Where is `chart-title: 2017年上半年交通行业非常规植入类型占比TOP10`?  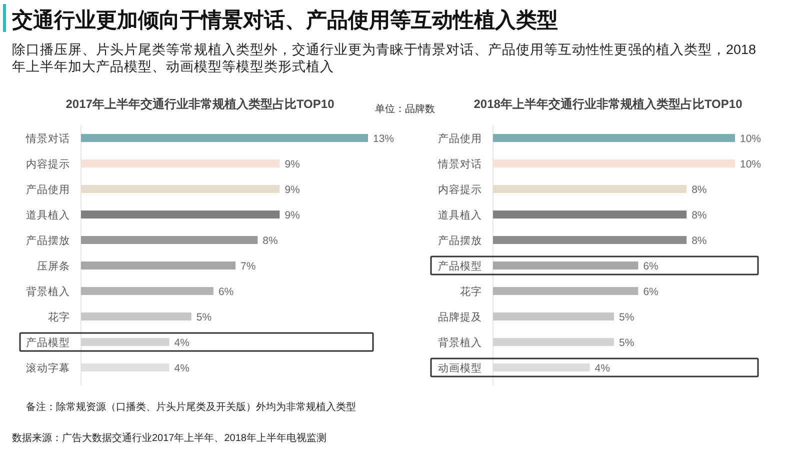 chart-title: 2017年上半年交通行业非常规植入类型占比TOP10 is located at coordinates (200, 104).